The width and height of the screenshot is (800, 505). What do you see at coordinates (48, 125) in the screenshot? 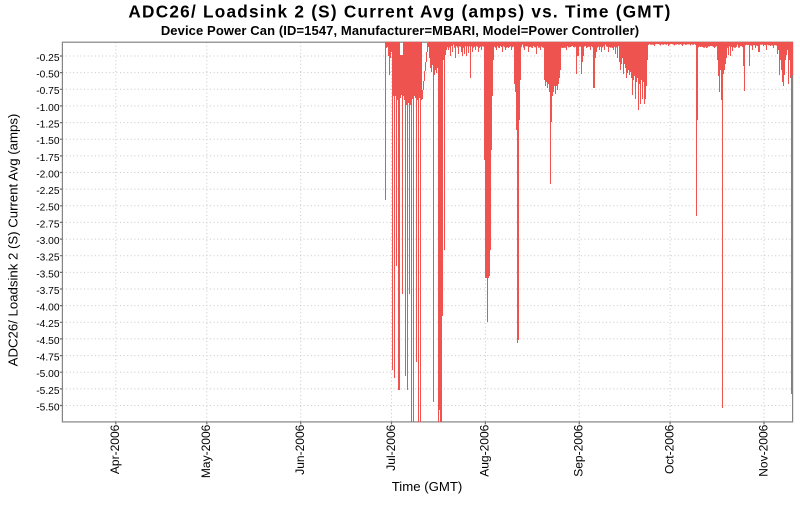
I see `svg-text: -1.25` at bounding box center [48, 125].